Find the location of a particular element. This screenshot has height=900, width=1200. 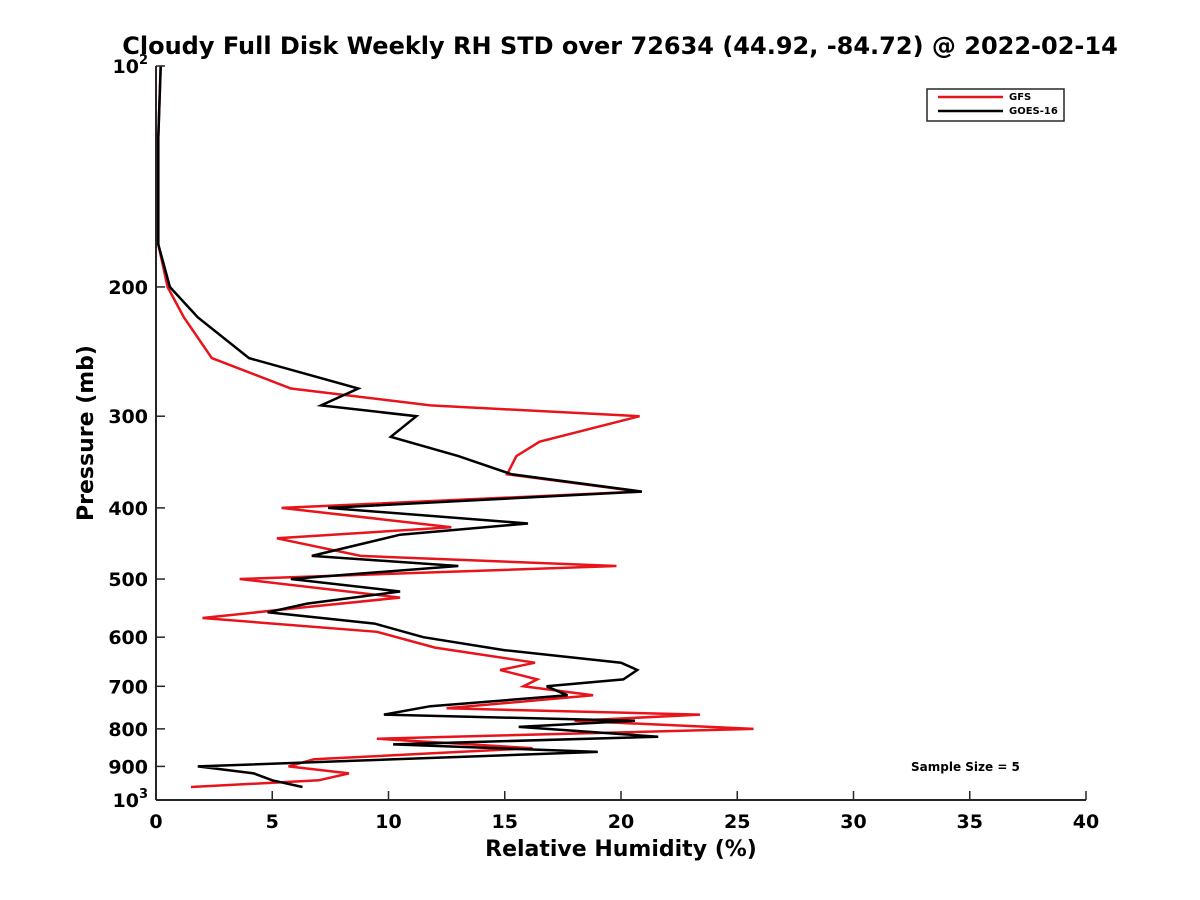

y-tick-label: 900 is located at coordinates (128, 767).